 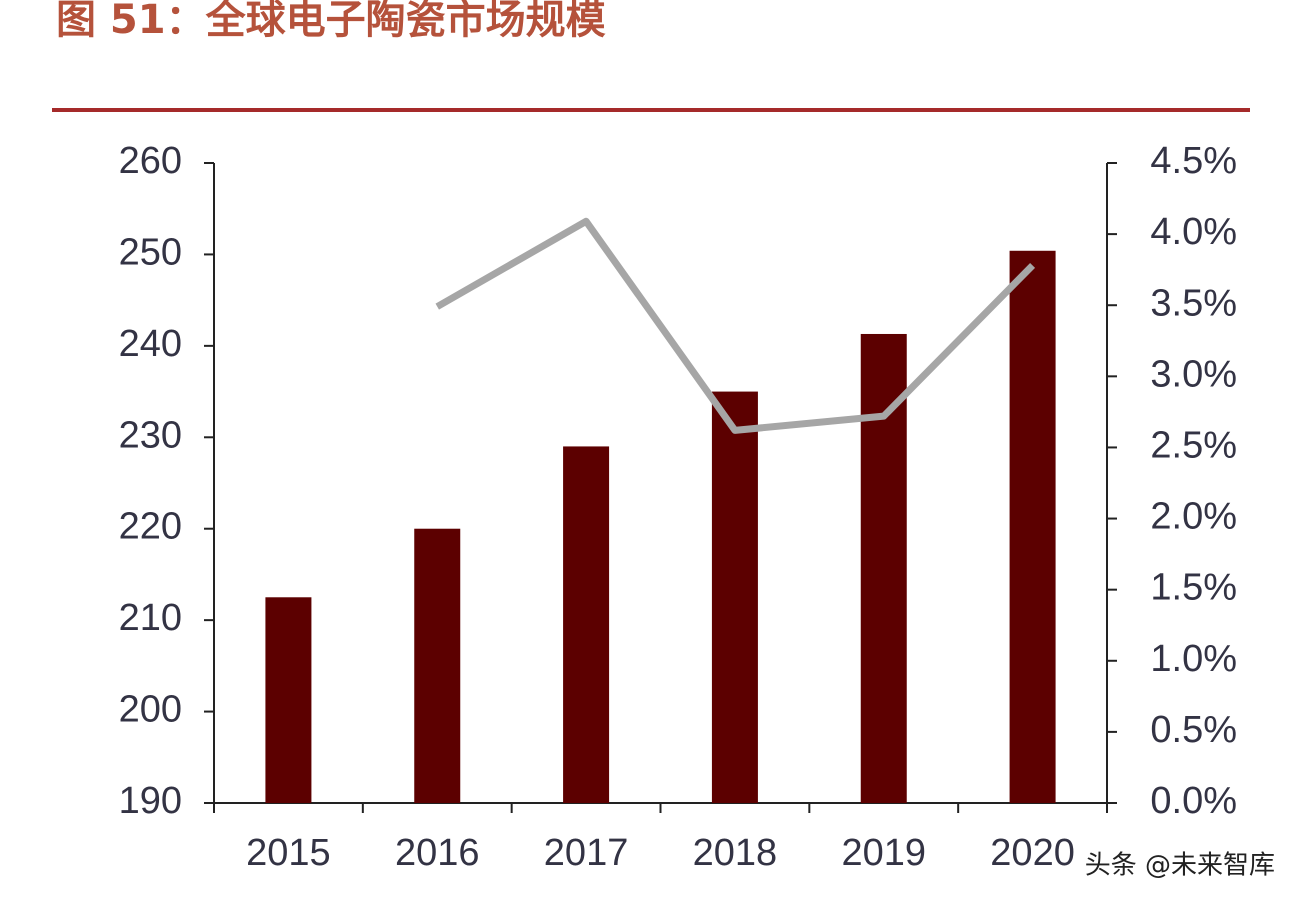 What do you see at coordinates (150, 527) in the screenshot?
I see `y-tick-label: 220` at bounding box center [150, 527].